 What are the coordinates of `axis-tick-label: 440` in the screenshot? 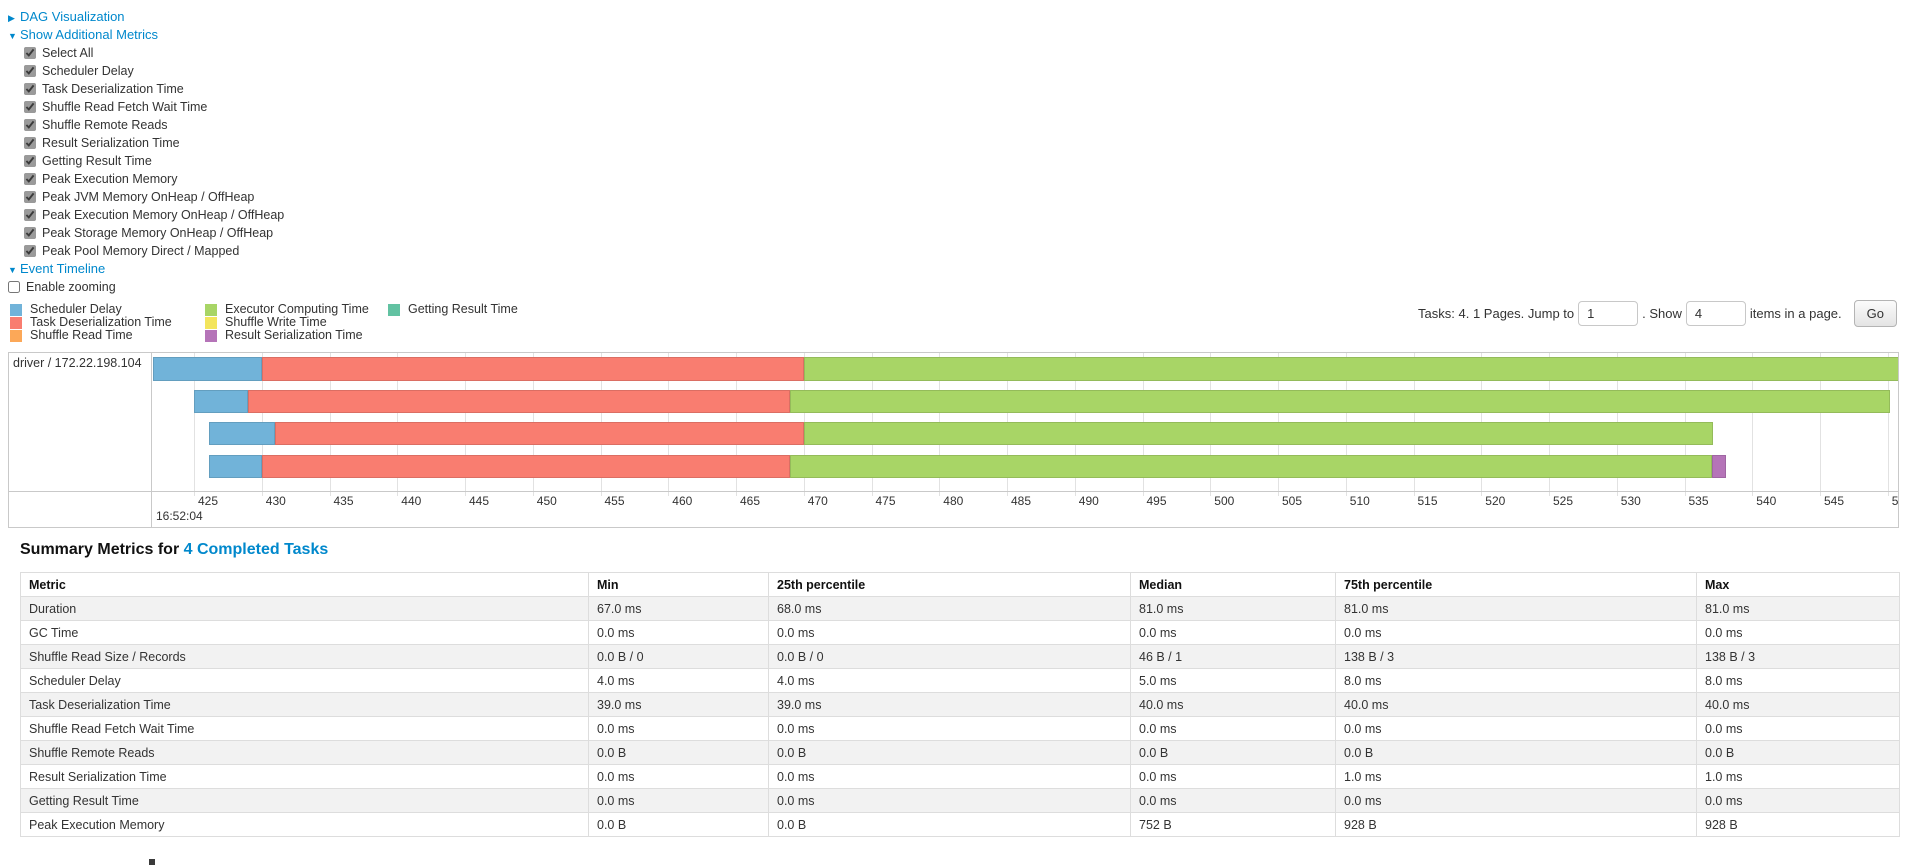 It's located at (411, 501).